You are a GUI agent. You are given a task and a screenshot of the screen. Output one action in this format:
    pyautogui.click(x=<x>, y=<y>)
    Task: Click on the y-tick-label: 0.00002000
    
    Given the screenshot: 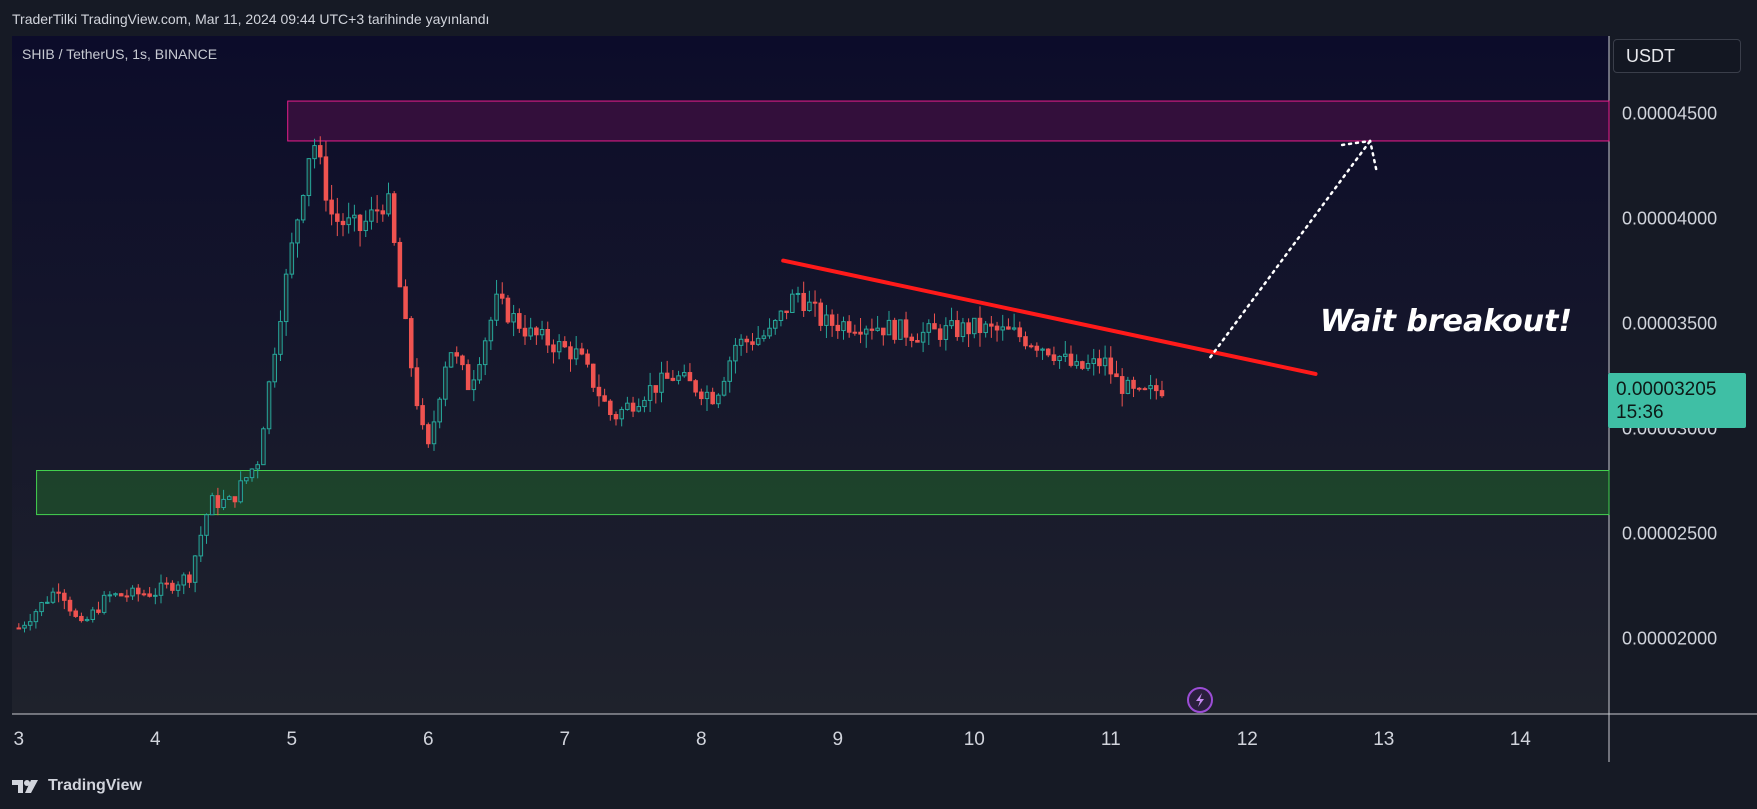 What is the action you would take?
    pyautogui.click(x=1669, y=638)
    